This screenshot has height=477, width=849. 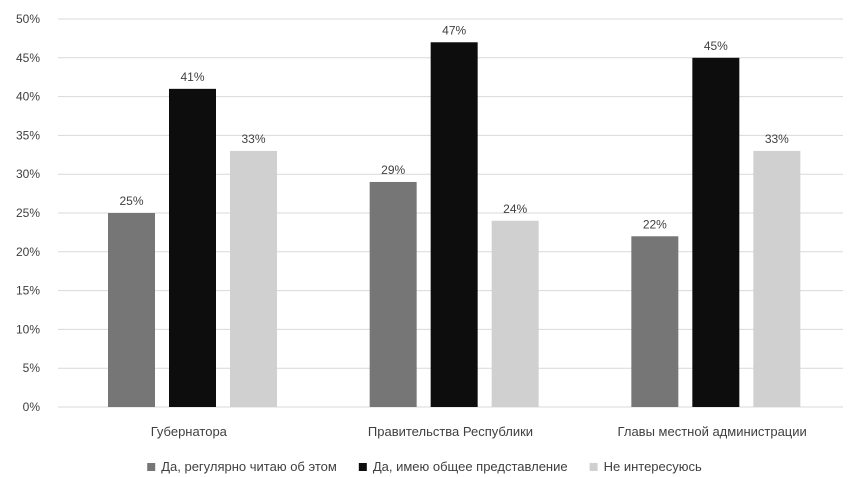 What do you see at coordinates (249, 466) in the screenshot?
I see `legend-label-1: Да, регулярно читаю об этом` at bounding box center [249, 466].